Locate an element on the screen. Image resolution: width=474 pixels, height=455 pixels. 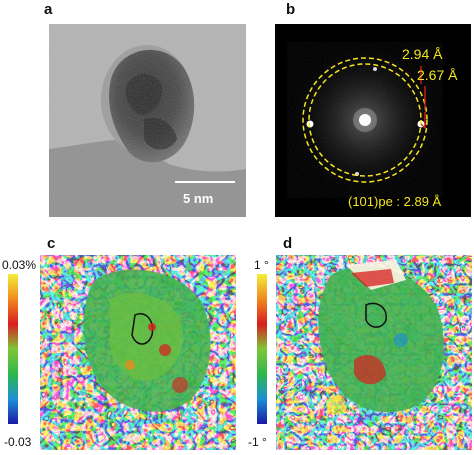
colorbar-d is located at coordinates (262, 349).